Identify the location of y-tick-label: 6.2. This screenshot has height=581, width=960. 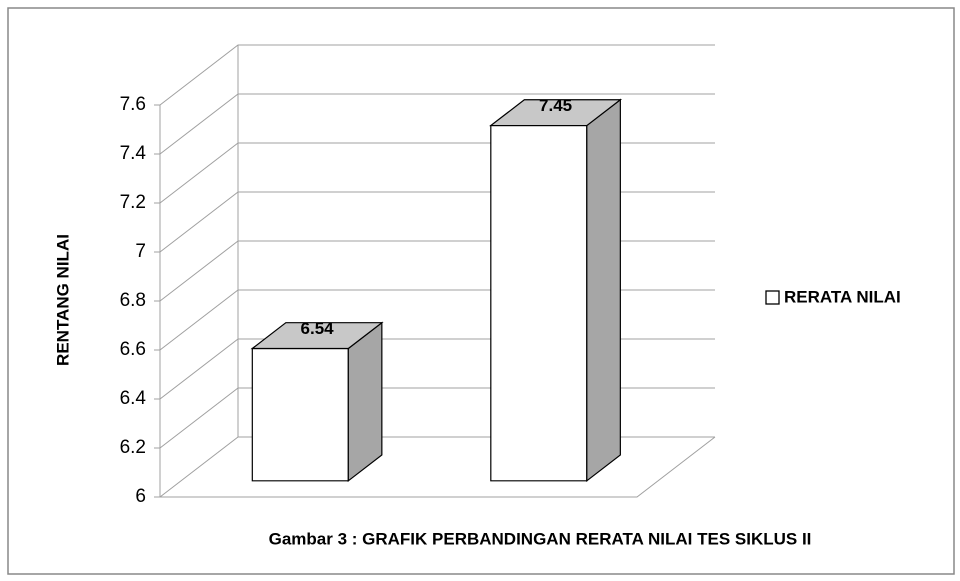
(133, 447).